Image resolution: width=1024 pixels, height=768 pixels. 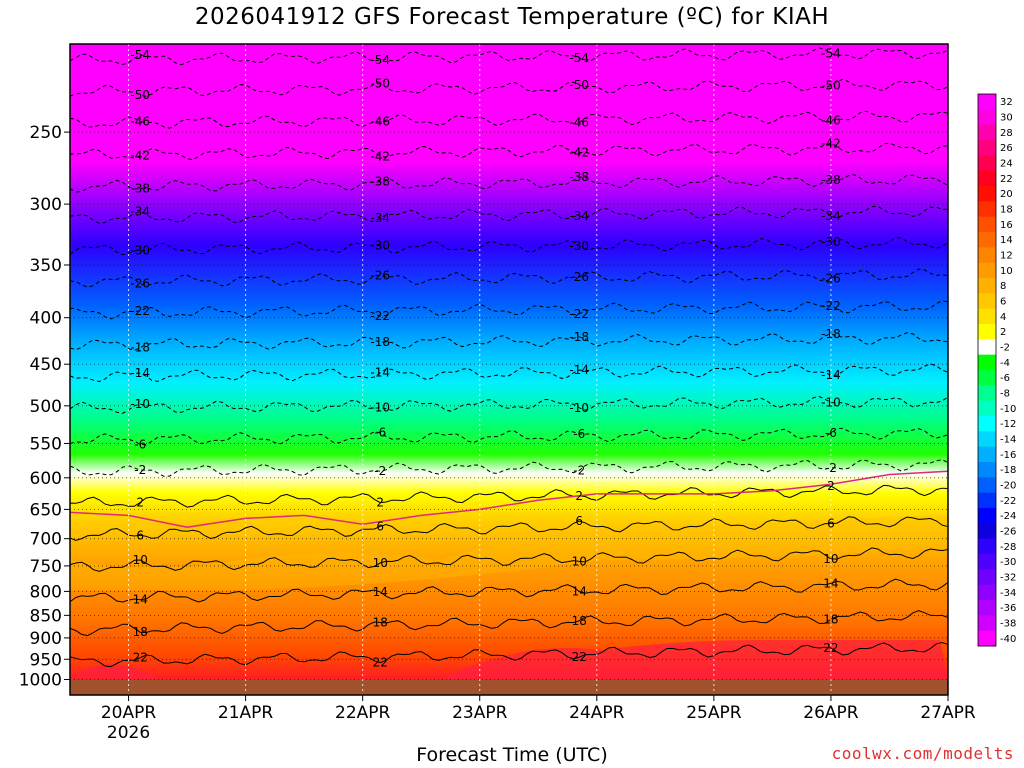 What do you see at coordinates (1006, 179) in the screenshot?
I see `colorbar-tick-label: 22` at bounding box center [1006, 179].